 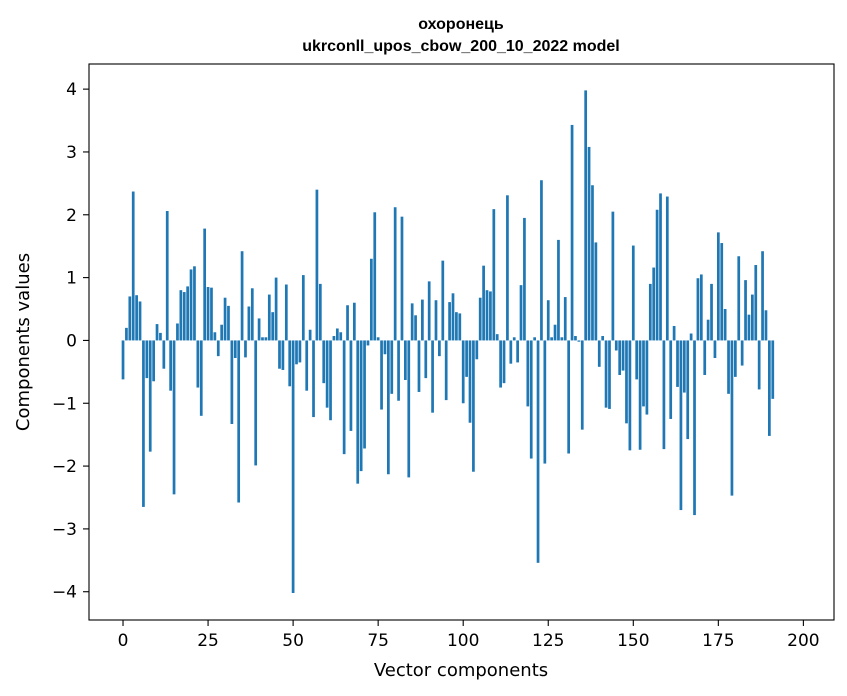 What do you see at coordinates (23, 342) in the screenshot?
I see `y-axis-label: Components values` at bounding box center [23, 342].